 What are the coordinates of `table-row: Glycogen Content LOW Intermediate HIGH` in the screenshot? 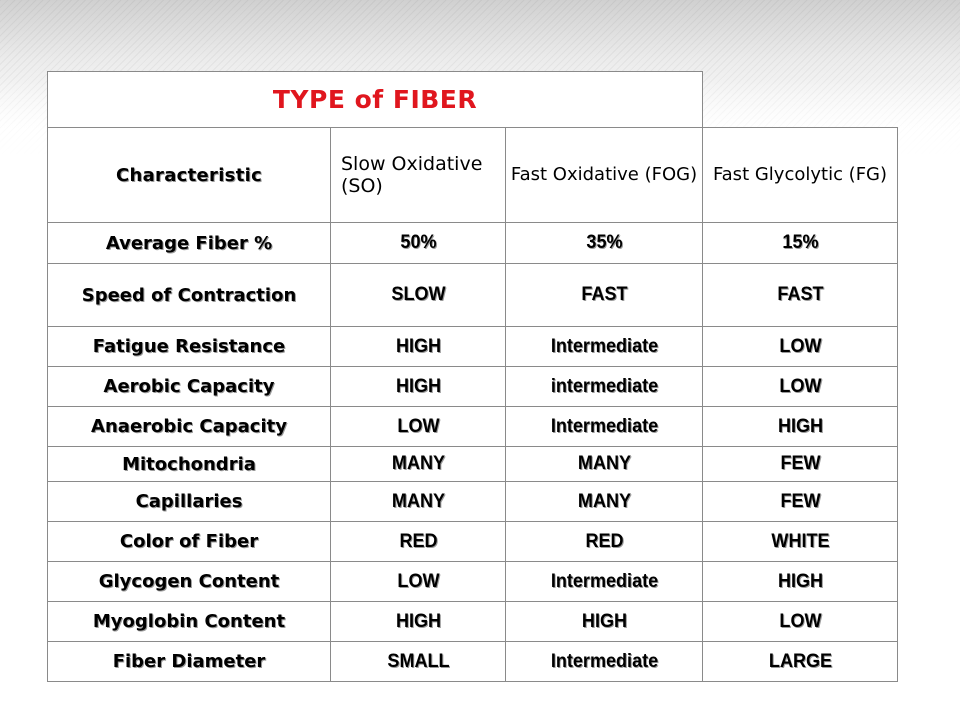 It's located at (472, 581).